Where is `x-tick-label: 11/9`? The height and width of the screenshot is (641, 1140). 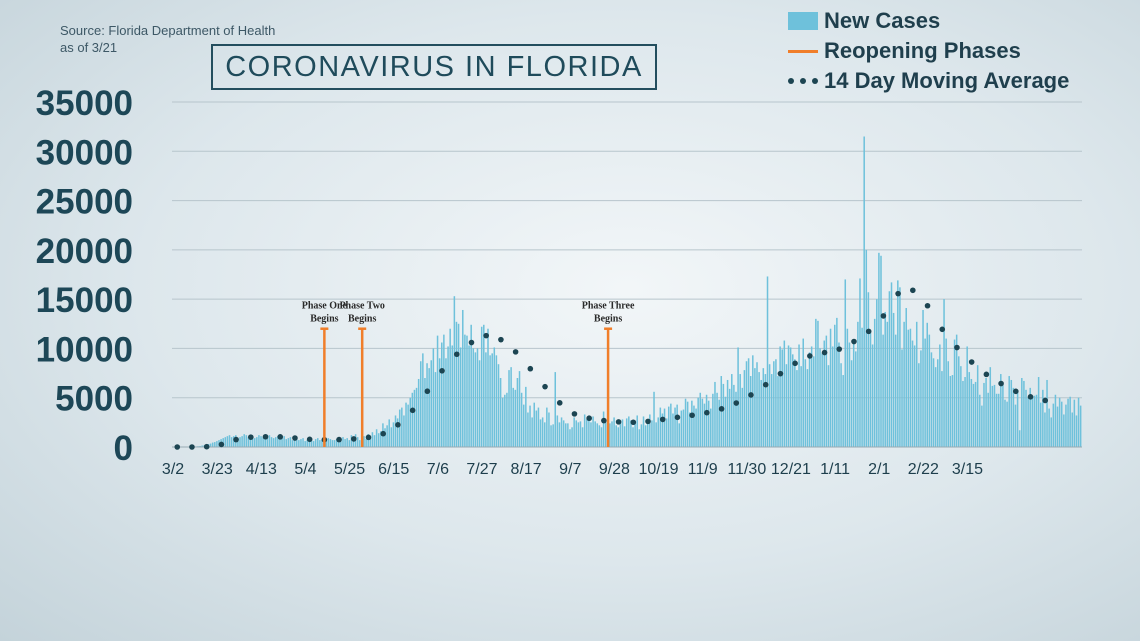 x-tick-label: 11/9 is located at coordinates (703, 469).